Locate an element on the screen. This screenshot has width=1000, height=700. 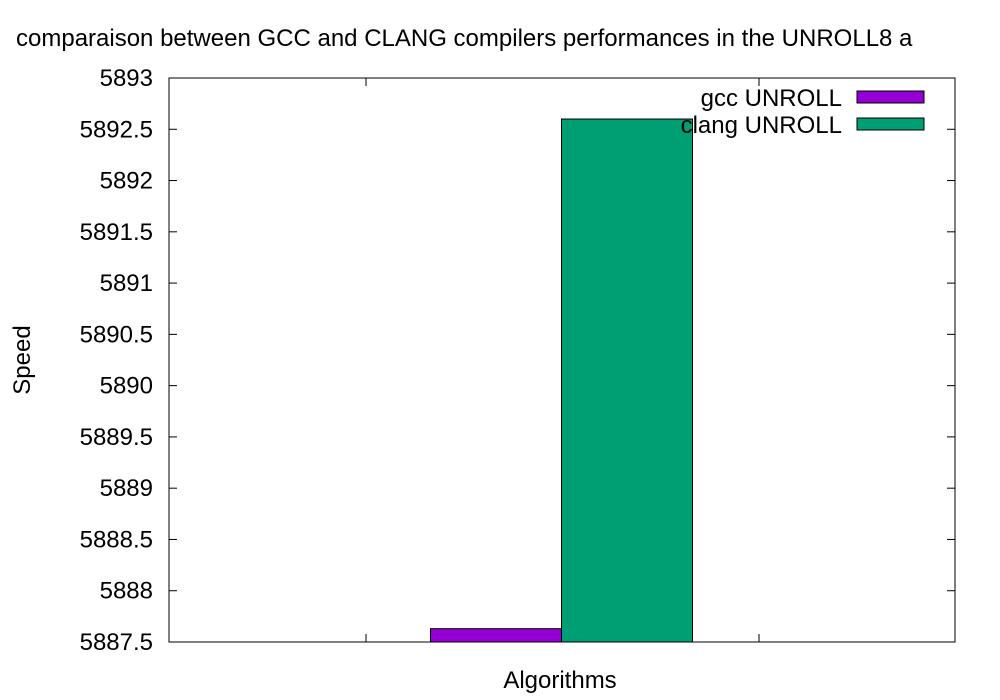
y-tick-label: 5888.5 is located at coordinates (116, 539).